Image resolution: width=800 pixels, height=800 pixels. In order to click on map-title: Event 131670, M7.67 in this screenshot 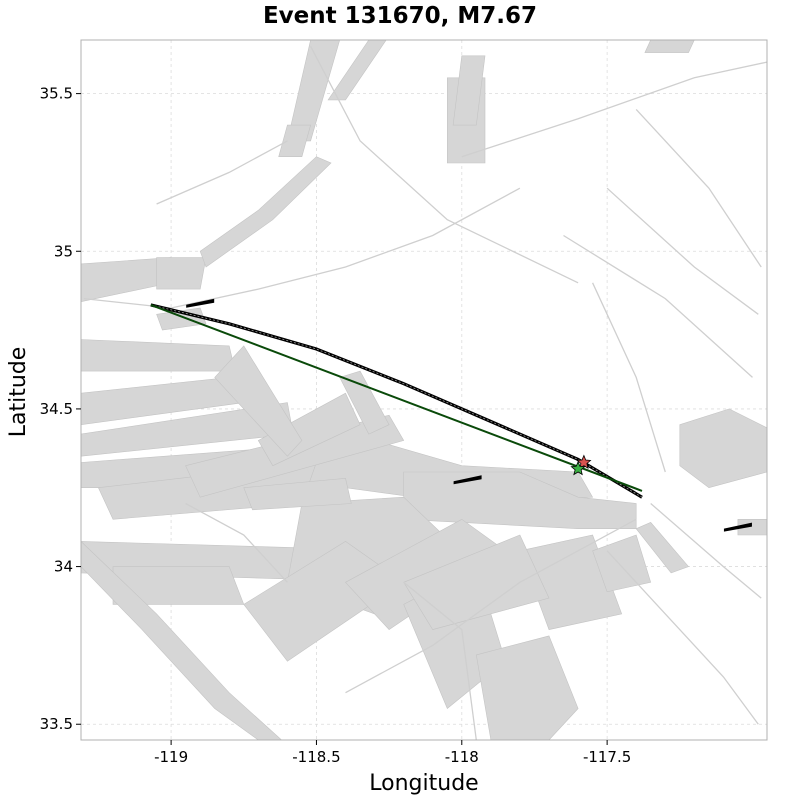, I will do `click(400, 16)`.